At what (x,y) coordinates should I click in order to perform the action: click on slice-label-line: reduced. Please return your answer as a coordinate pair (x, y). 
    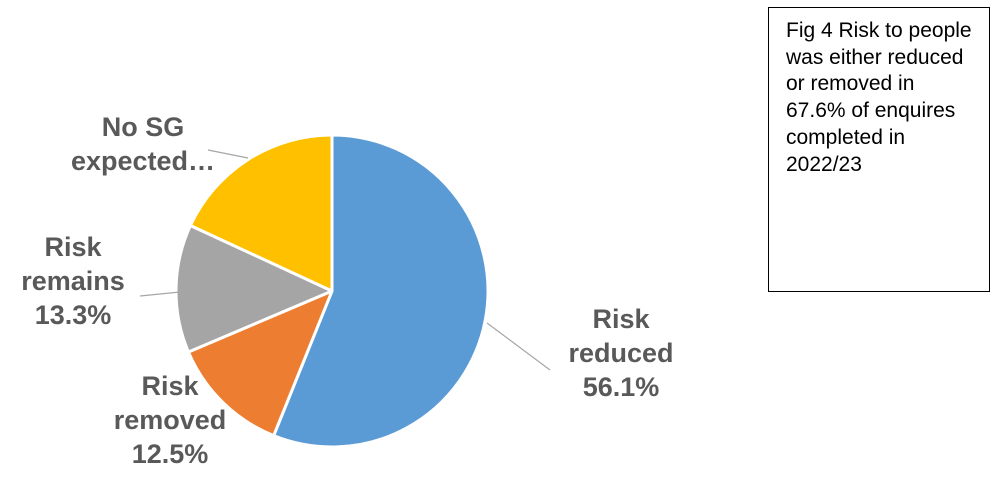
    Looking at the image, I should click on (620, 353).